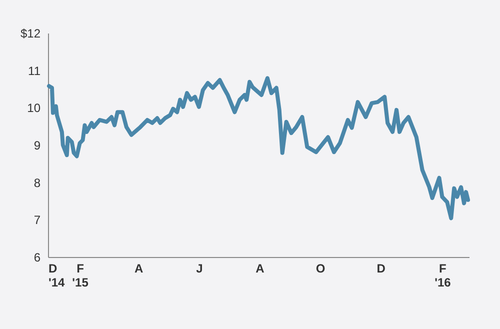 Image resolution: width=500 pixels, height=329 pixels. Describe the element at coordinates (57, 276) in the screenshot. I see `x-tick-label: D '14` at that location.